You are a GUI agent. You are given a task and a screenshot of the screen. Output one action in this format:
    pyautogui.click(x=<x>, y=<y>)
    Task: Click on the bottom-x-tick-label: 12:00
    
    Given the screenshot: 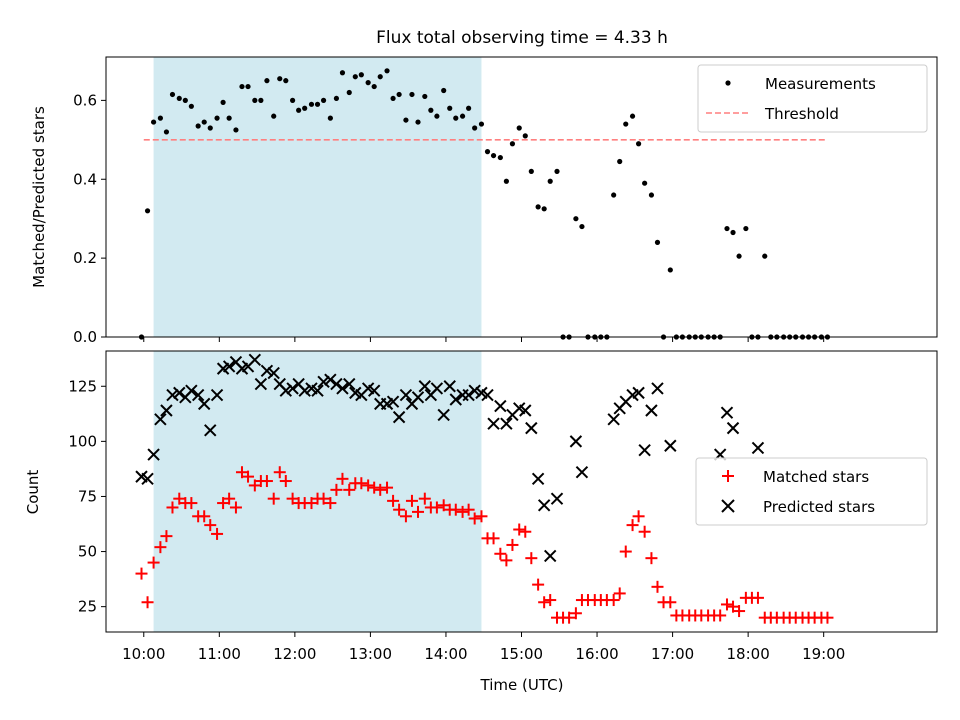 What is the action you would take?
    pyautogui.click(x=294, y=654)
    